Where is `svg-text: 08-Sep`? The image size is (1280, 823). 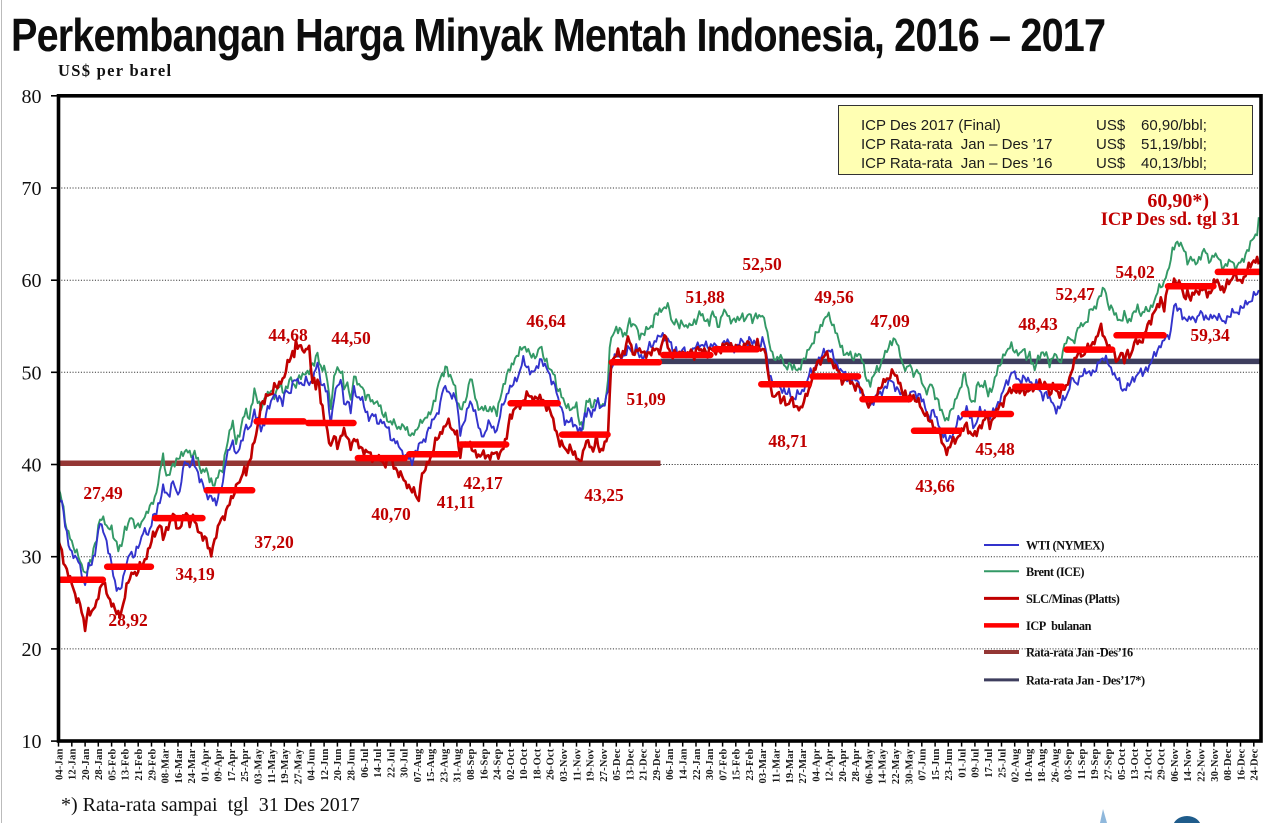
svg-text: 08-Sep is located at coordinates (471, 765).